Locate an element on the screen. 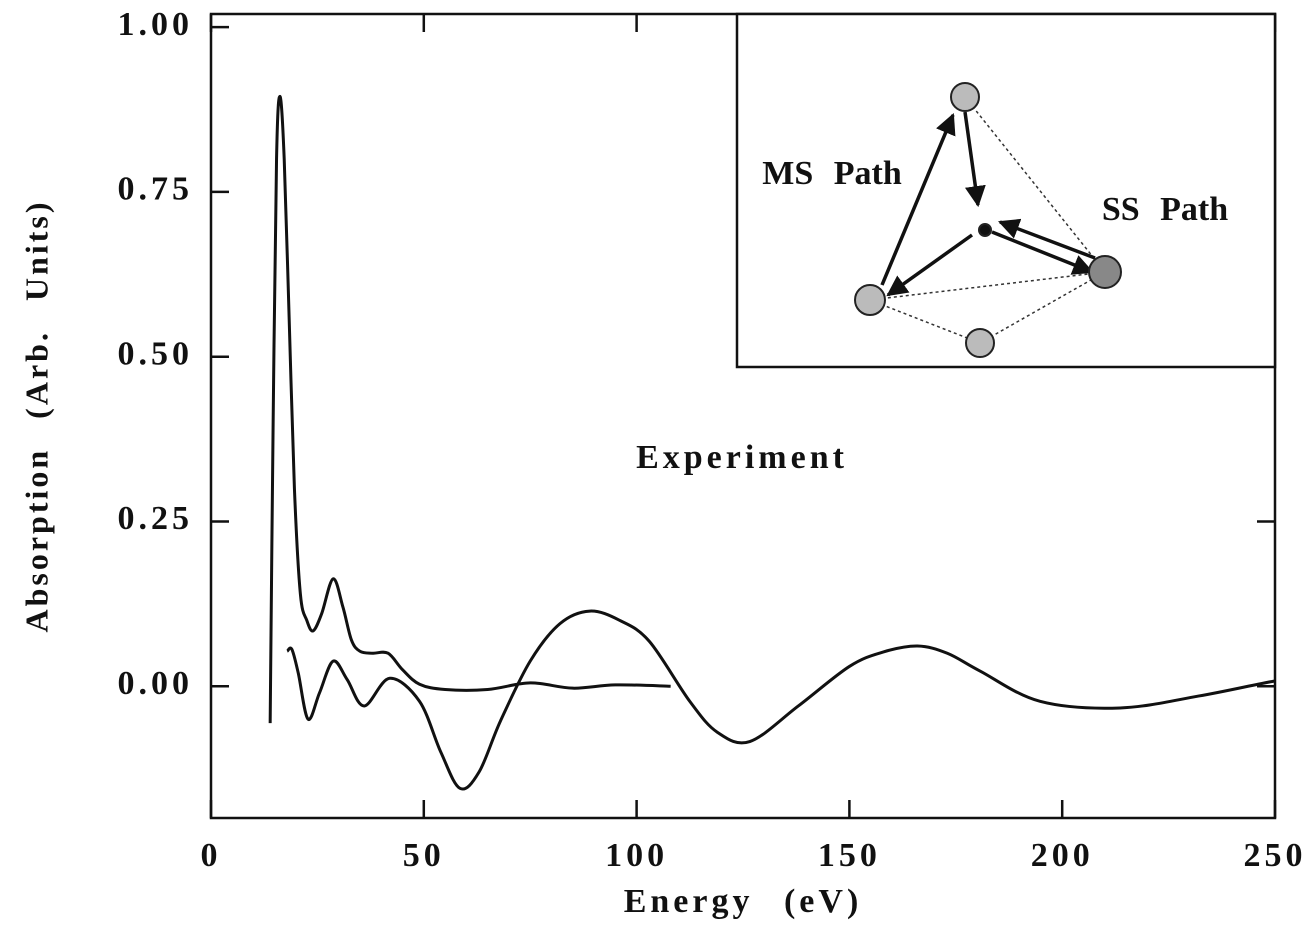  line-series is located at coordinates (781, 700).